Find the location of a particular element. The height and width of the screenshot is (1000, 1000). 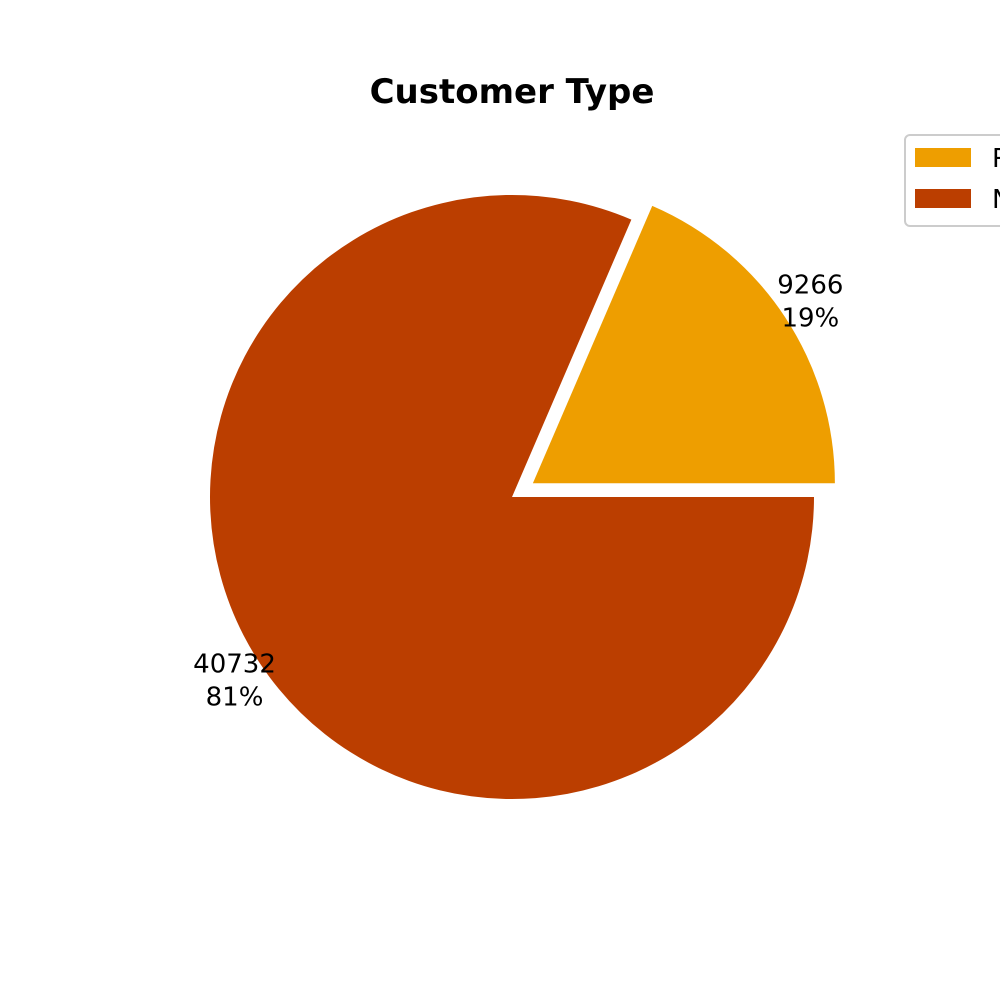

legend-swatch-n is located at coordinates (943, 198).